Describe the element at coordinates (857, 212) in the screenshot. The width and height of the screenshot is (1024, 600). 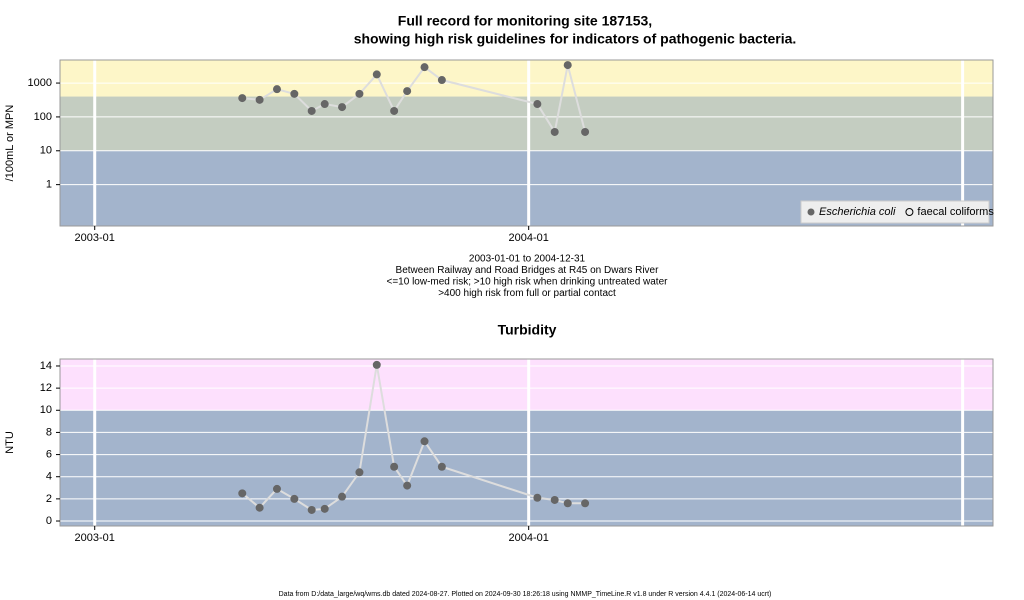
I see `legend-label: Escherichia coli` at that location.